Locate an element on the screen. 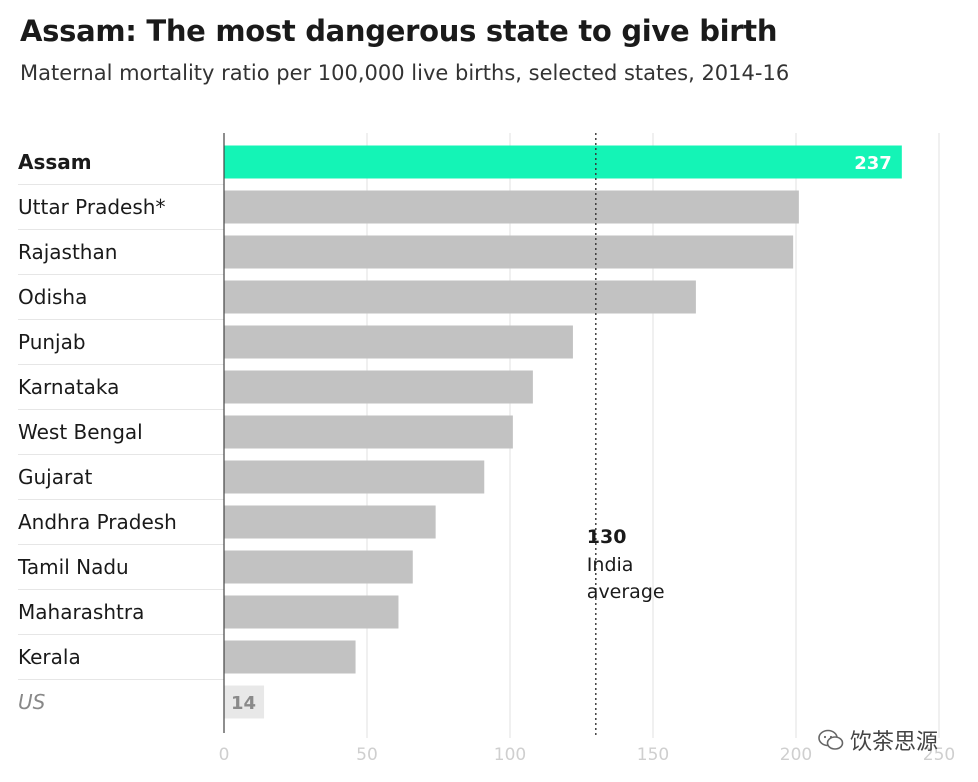 The height and width of the screenshot is (782, 978). category-label-west-bengal: West Bengal is located at coordinates (80, 432).